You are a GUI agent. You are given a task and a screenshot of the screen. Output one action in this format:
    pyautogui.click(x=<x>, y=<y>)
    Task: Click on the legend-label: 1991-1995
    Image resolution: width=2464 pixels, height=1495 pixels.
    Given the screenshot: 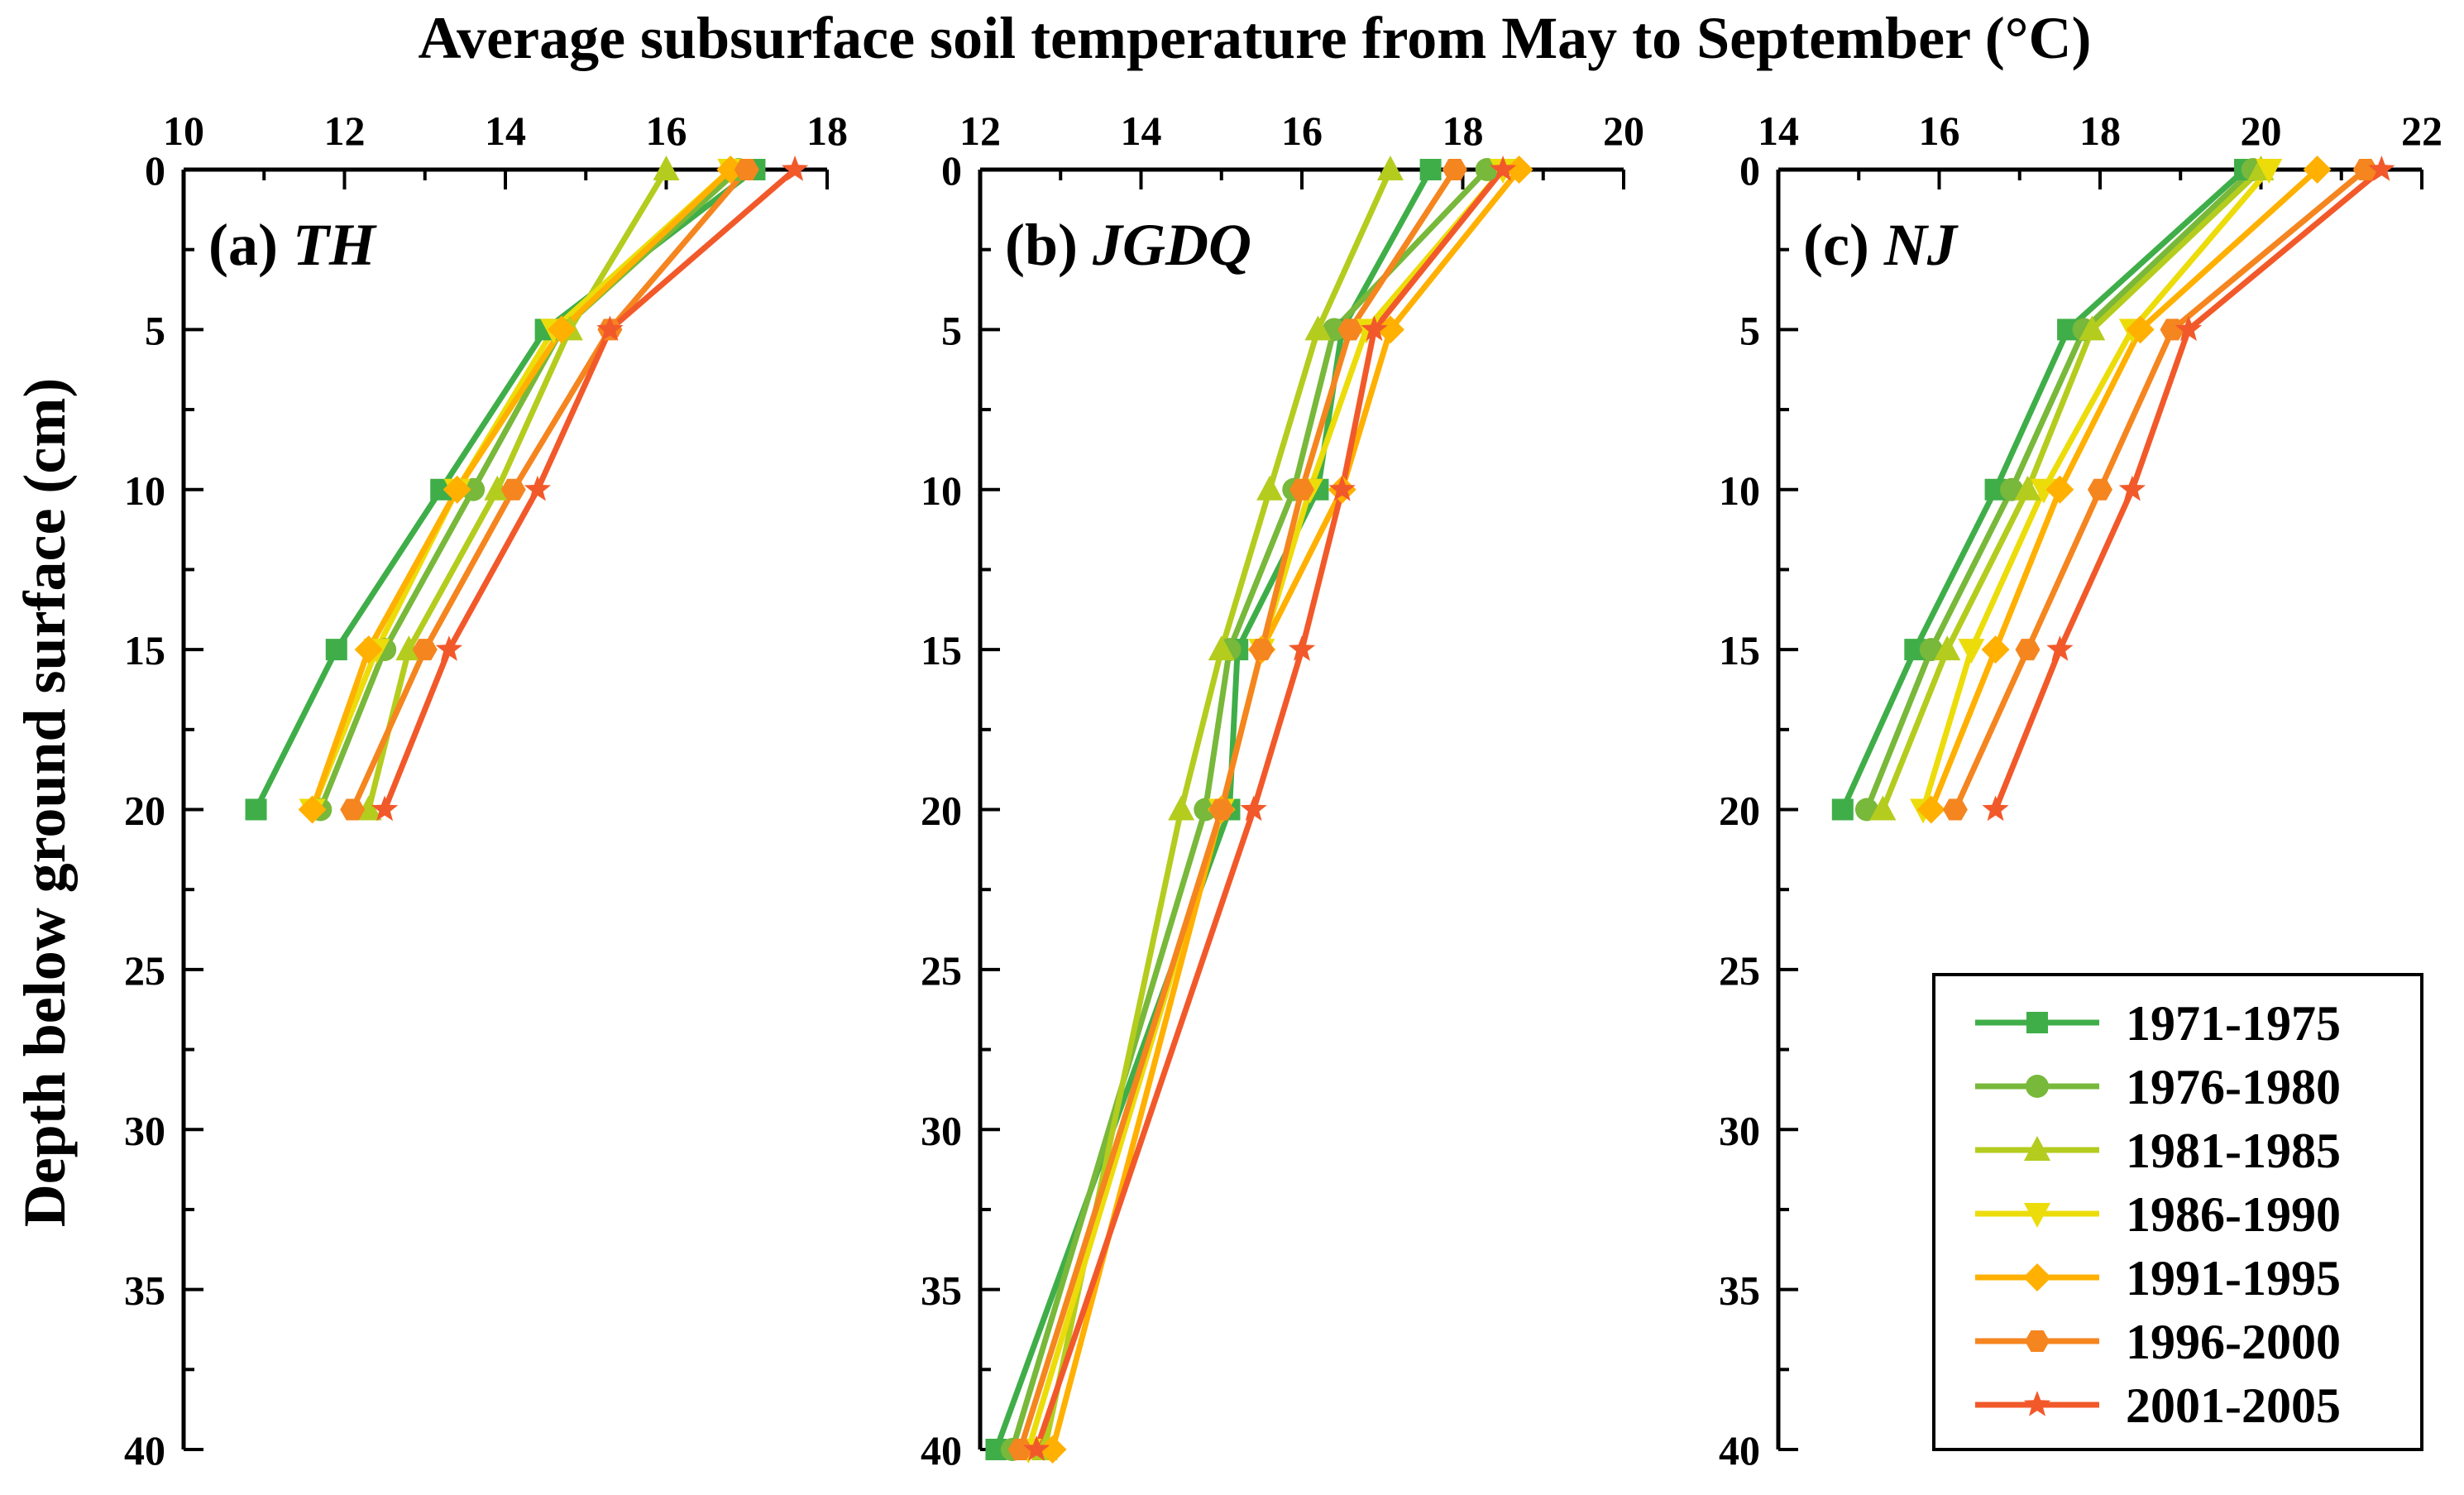 What is the action you would take?
    pyautogui.click(x=2233, y=1278)
    